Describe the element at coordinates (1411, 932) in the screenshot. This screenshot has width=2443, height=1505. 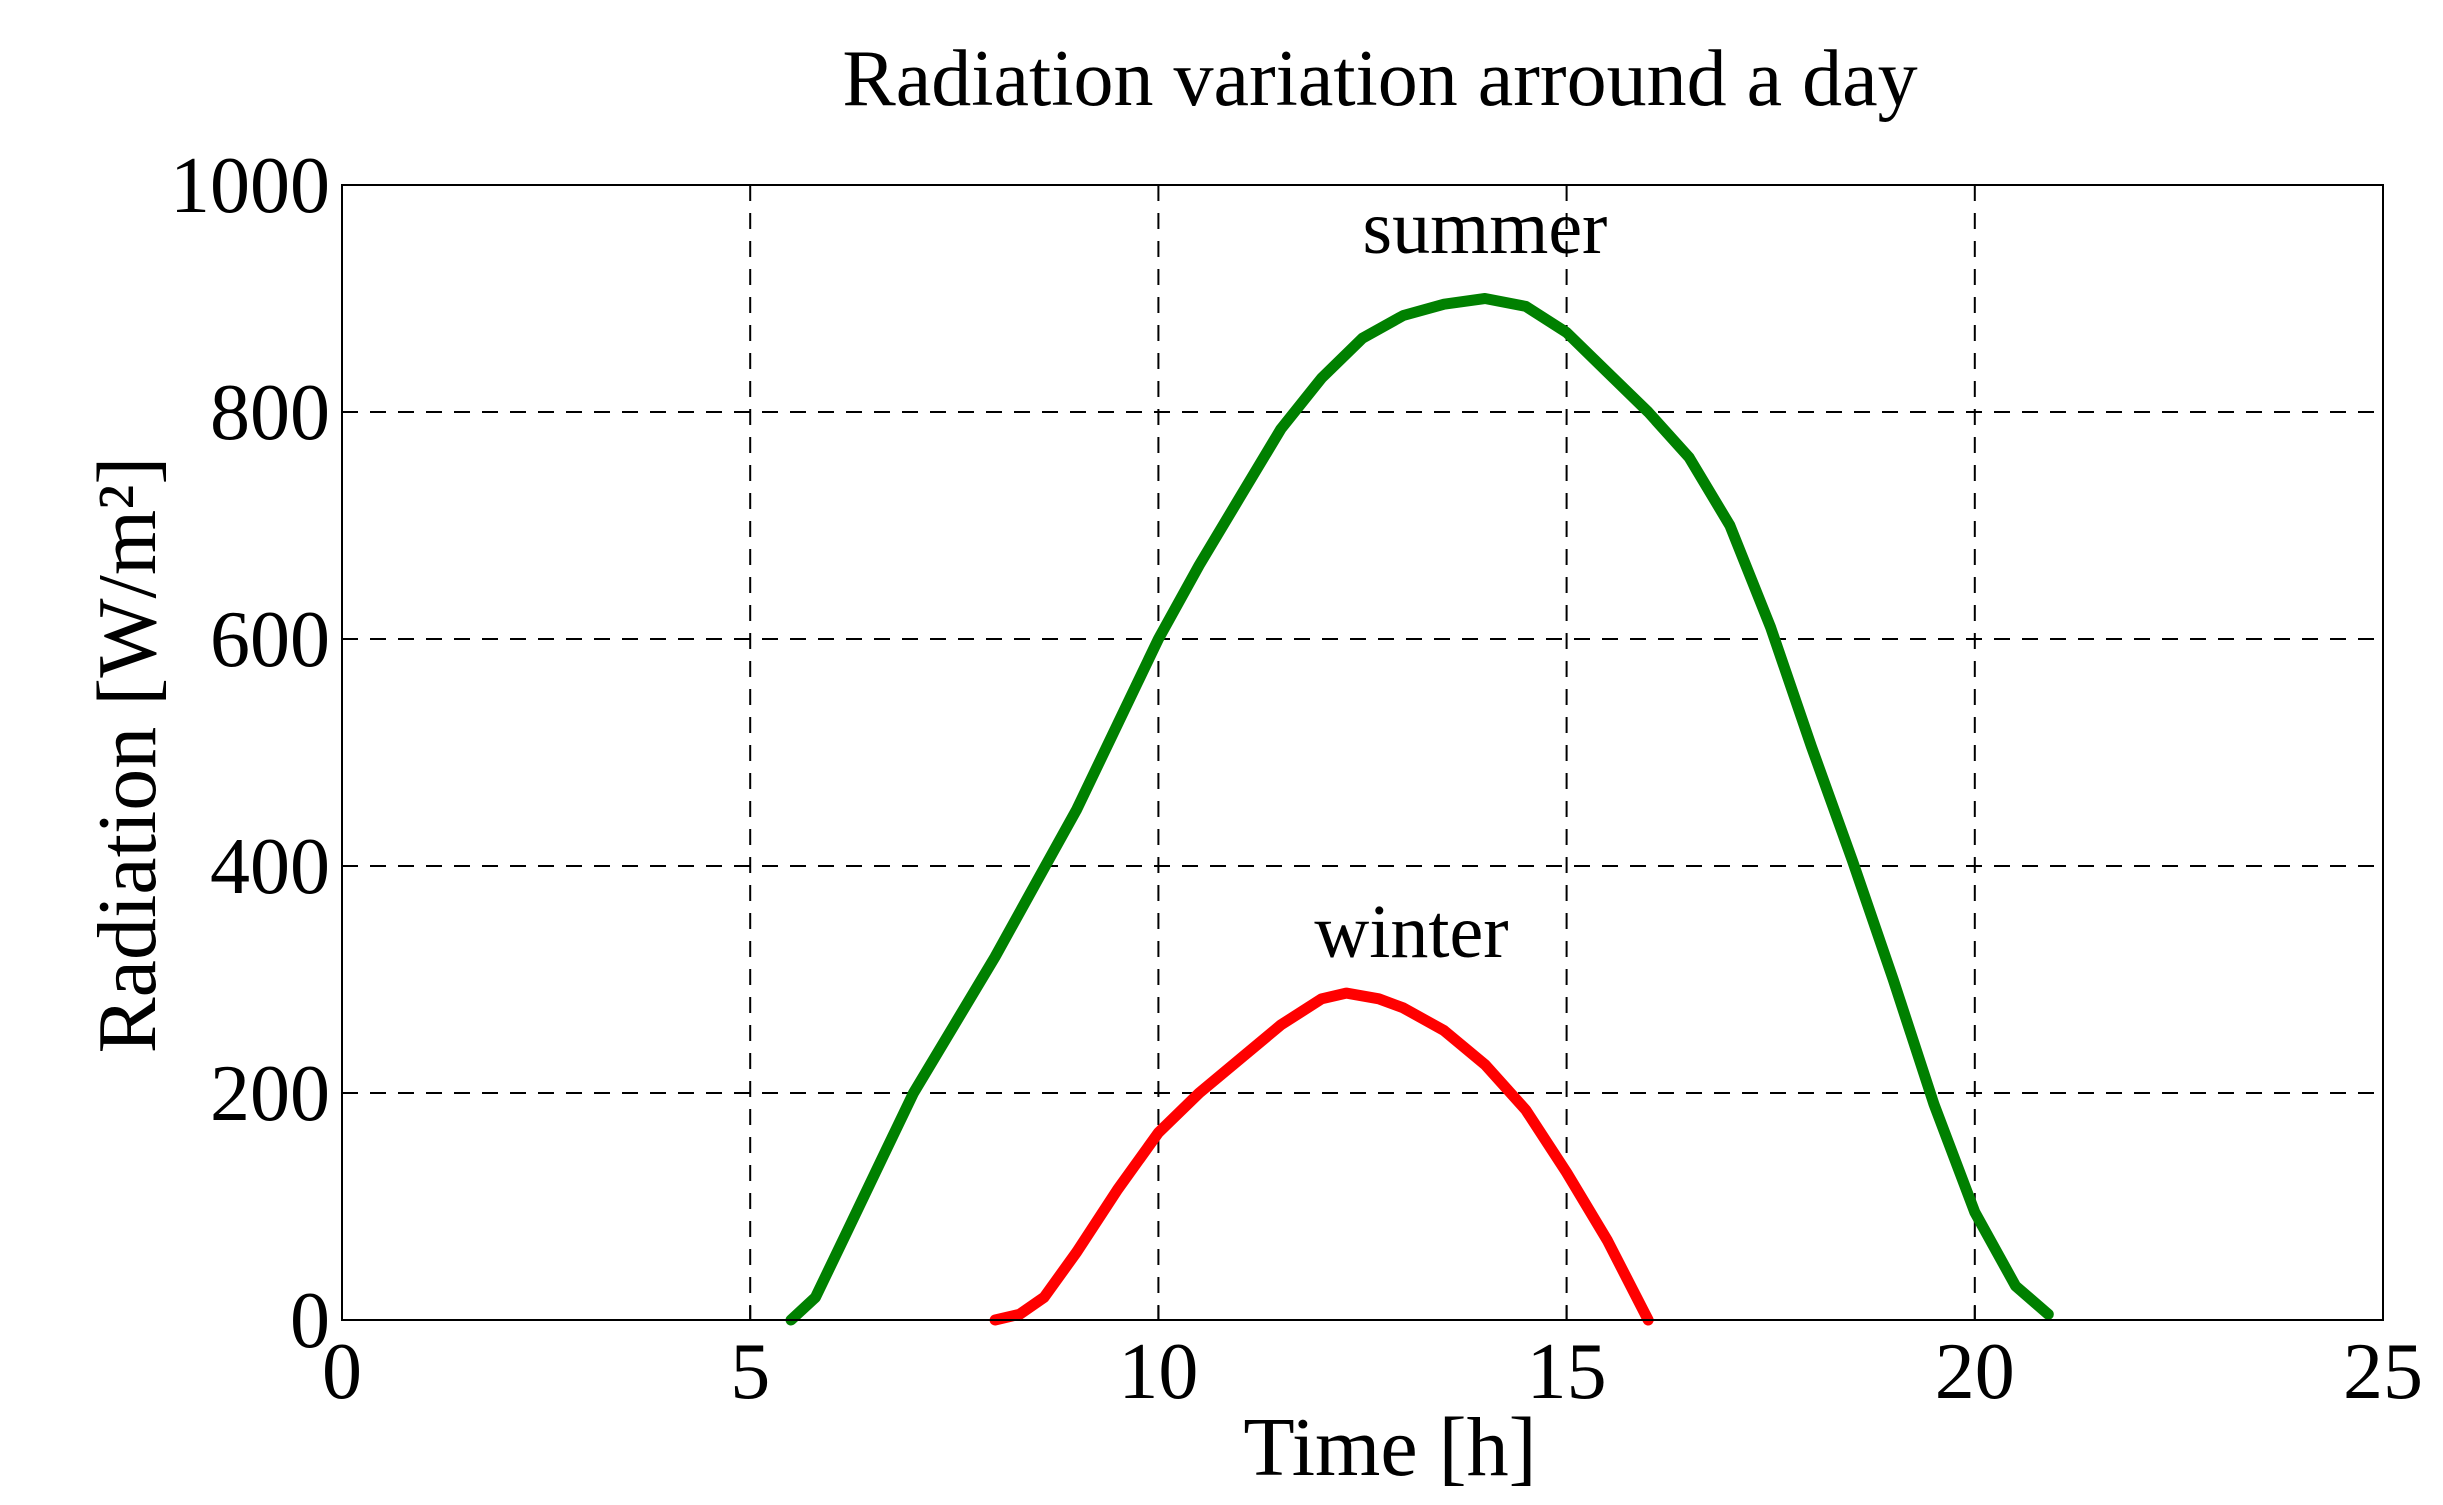
I see `annotation-winter: winter` at that location.